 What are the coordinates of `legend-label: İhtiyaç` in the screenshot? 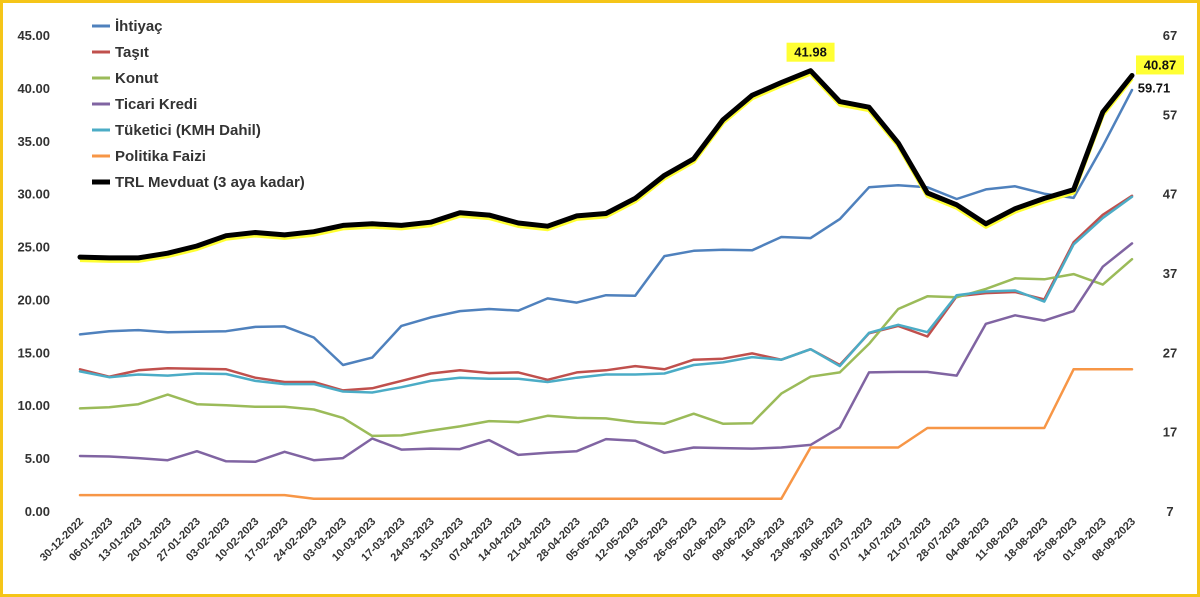 It's located at (139, 26).